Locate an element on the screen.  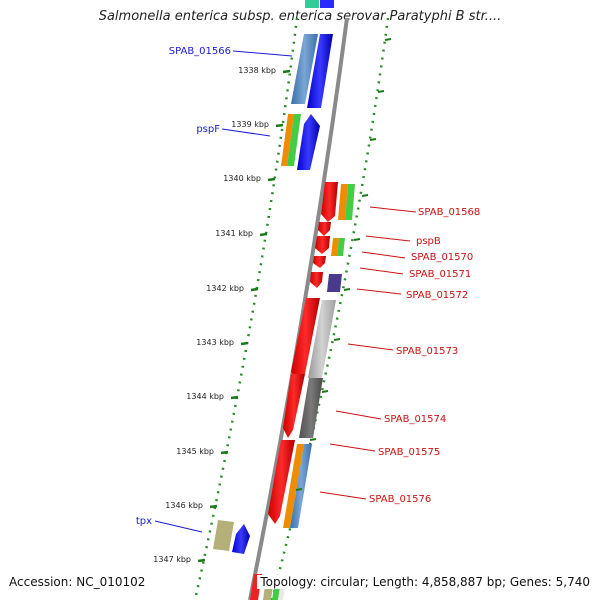
tick-label: 1343 kbp is located at coordinates (215, 342).